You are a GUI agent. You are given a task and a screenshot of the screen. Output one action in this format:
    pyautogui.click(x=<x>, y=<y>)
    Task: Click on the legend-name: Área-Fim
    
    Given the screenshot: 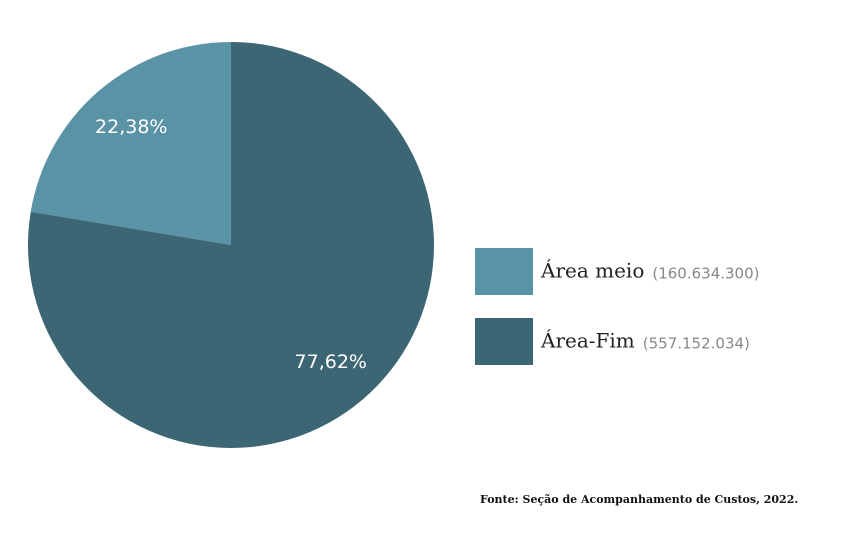 What is the action you would take?
    pyautogui.click(x=587, y=341)
    